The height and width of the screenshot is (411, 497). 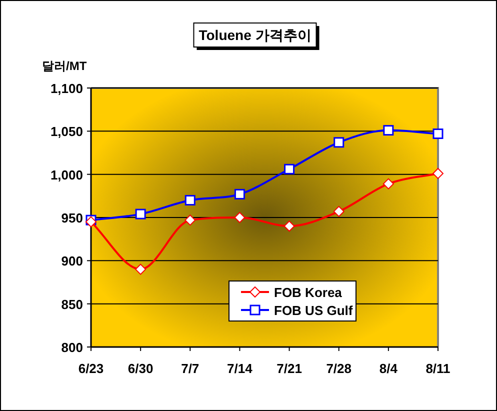 What do you see at coordinates (72, 261) in the screenshot?
I see `y-tick-label: 900` at bounding box center [72, 261].